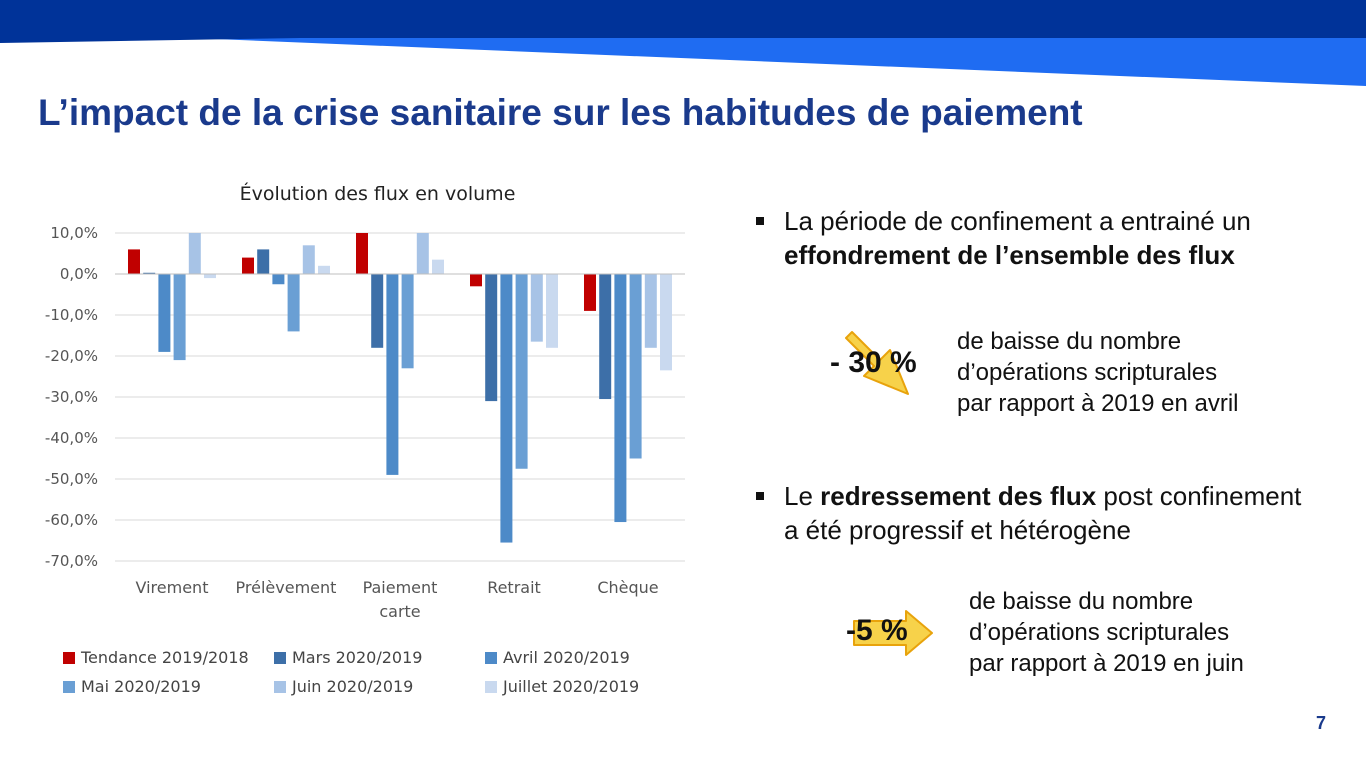 This screenshot has height=768, width=1366. I want to click on bullet-2-prefix: Le, so click(802, 496).